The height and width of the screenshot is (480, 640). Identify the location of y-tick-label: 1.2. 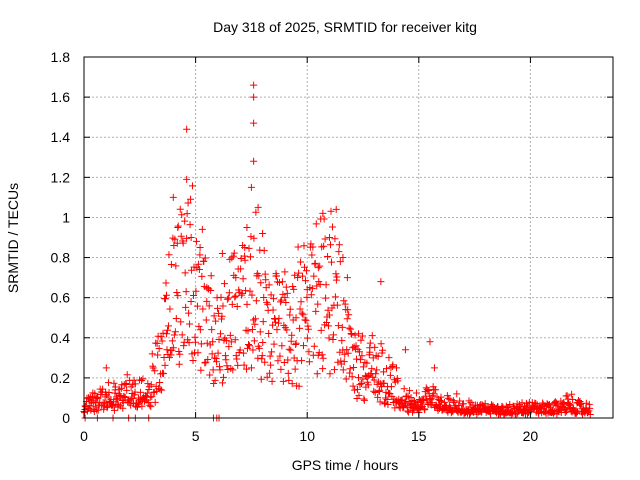
(61, 177).